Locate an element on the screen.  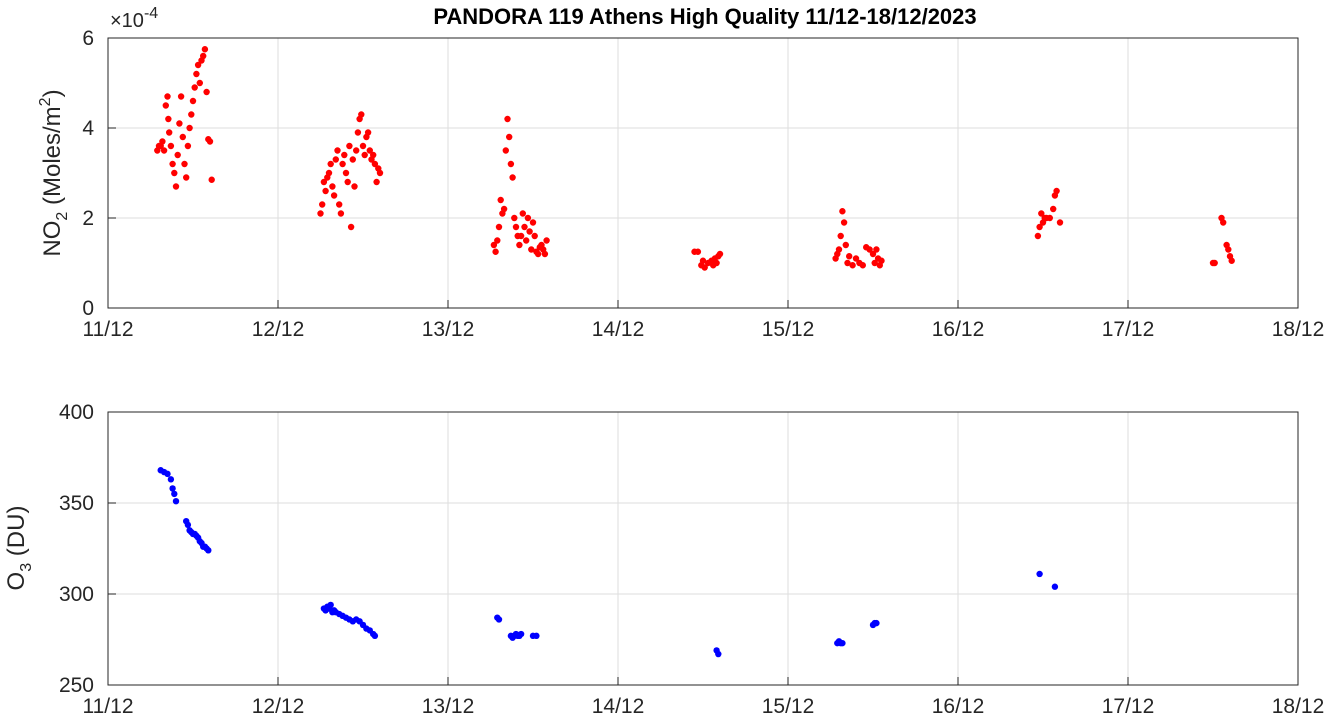
no2-x-tick-label: 18/12 is located at coordinates (1298, 329).